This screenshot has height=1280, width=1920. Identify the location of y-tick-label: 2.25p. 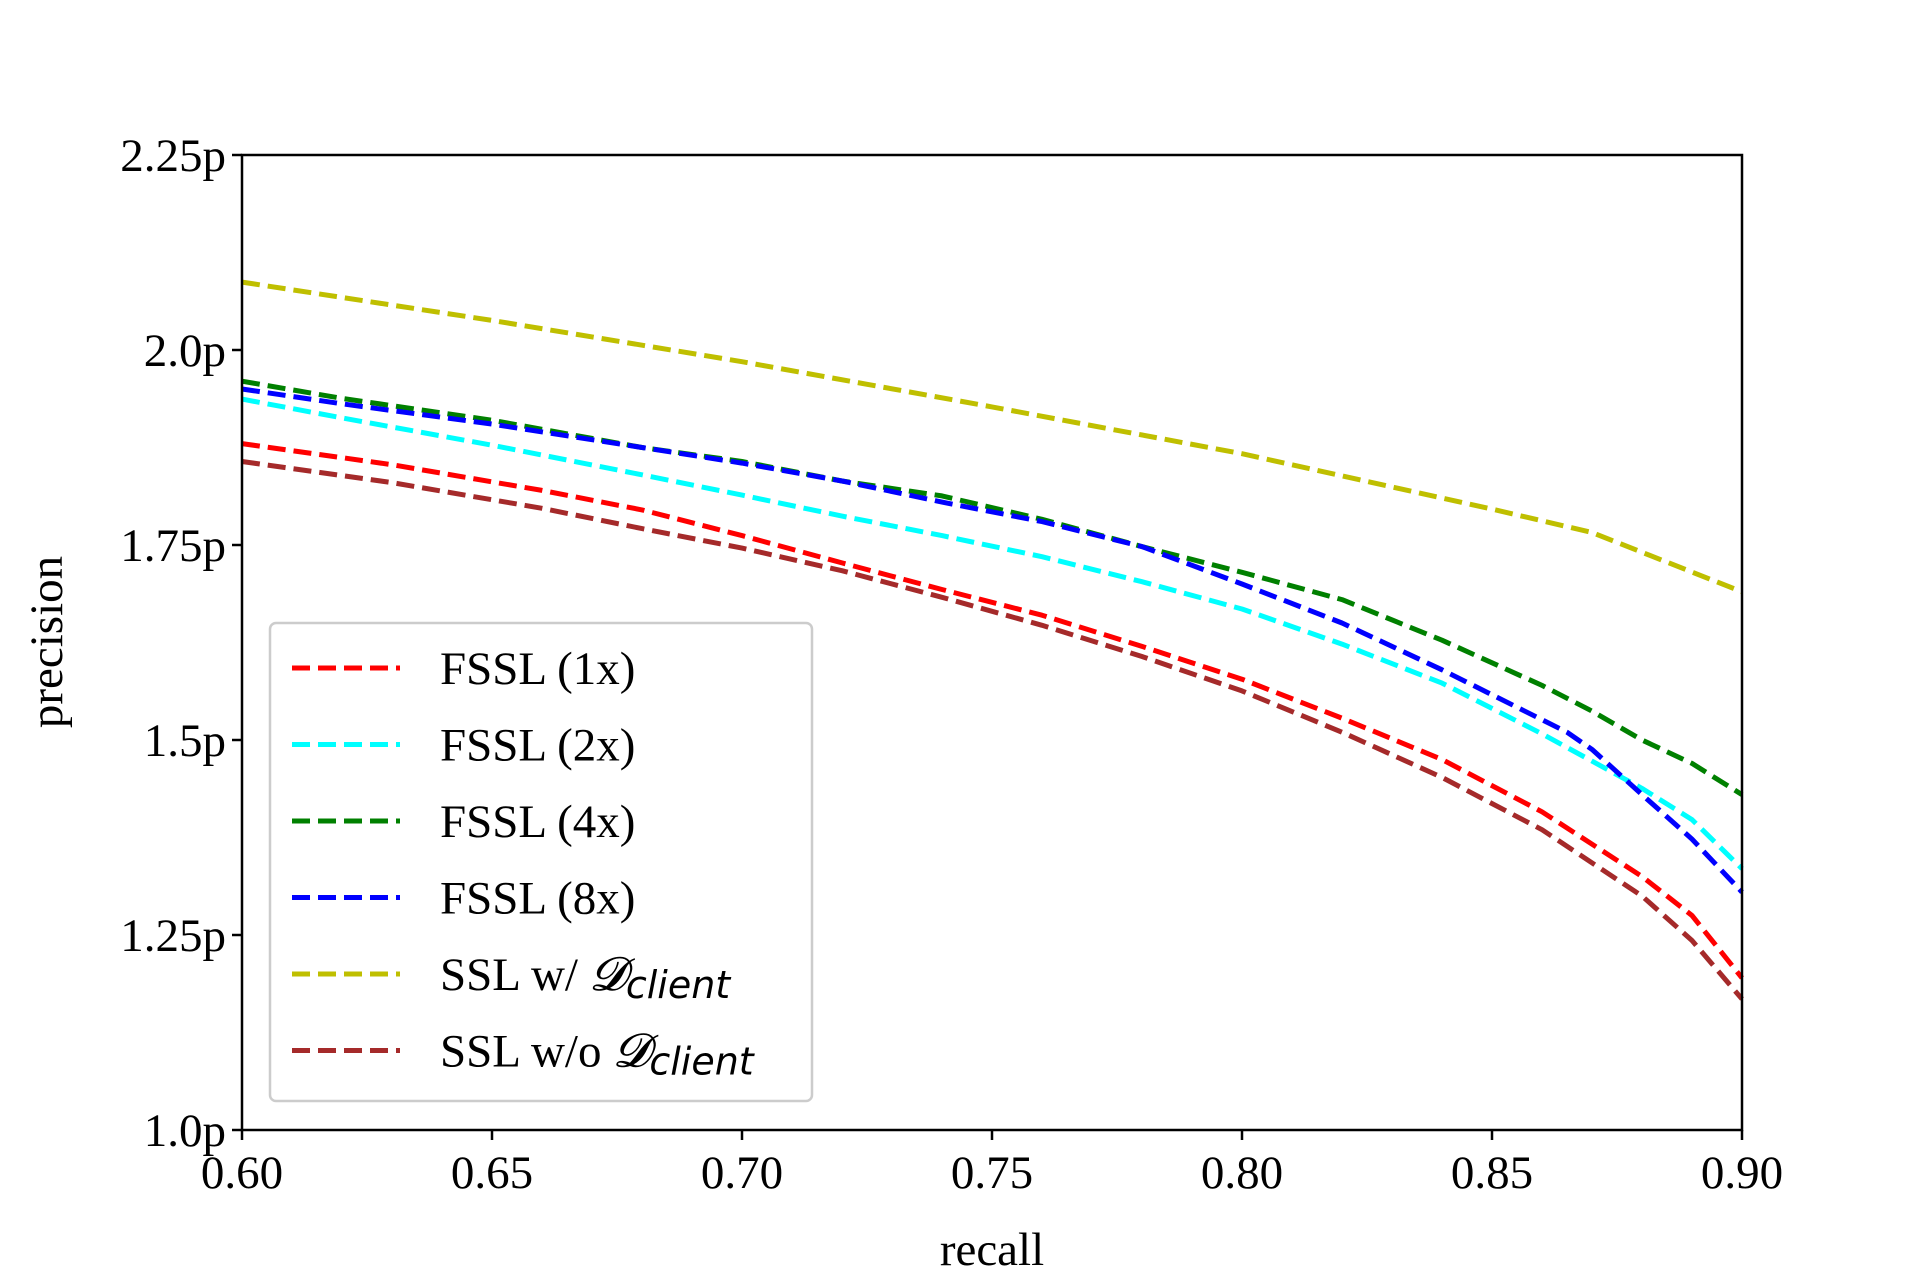
(173, 156).